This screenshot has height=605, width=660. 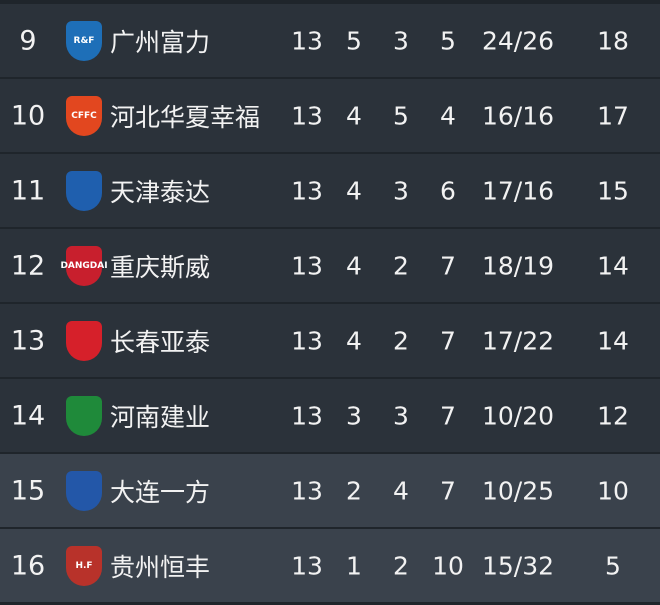 What do you see at coordinates (28, 115) in the screenshot?
I see `rank-cell: 10` at bounding box center [28, 115].